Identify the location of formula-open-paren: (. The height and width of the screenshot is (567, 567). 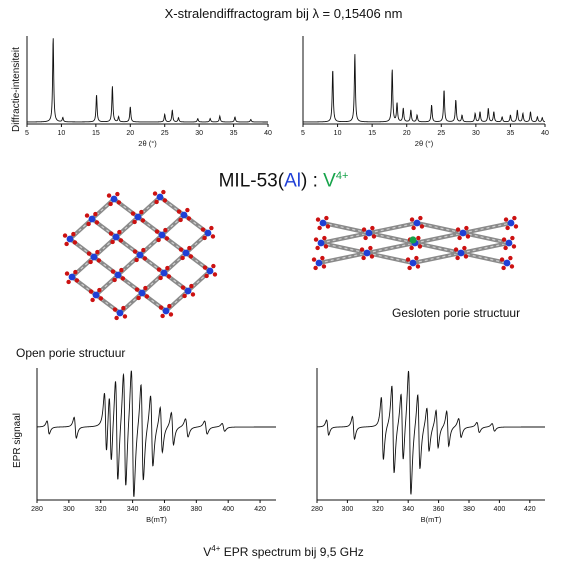
(281, 181).